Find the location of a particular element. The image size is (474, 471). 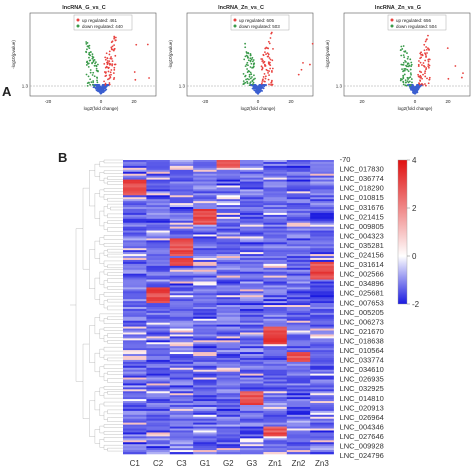

column-label: C3 is located at coordinates (181, 462).